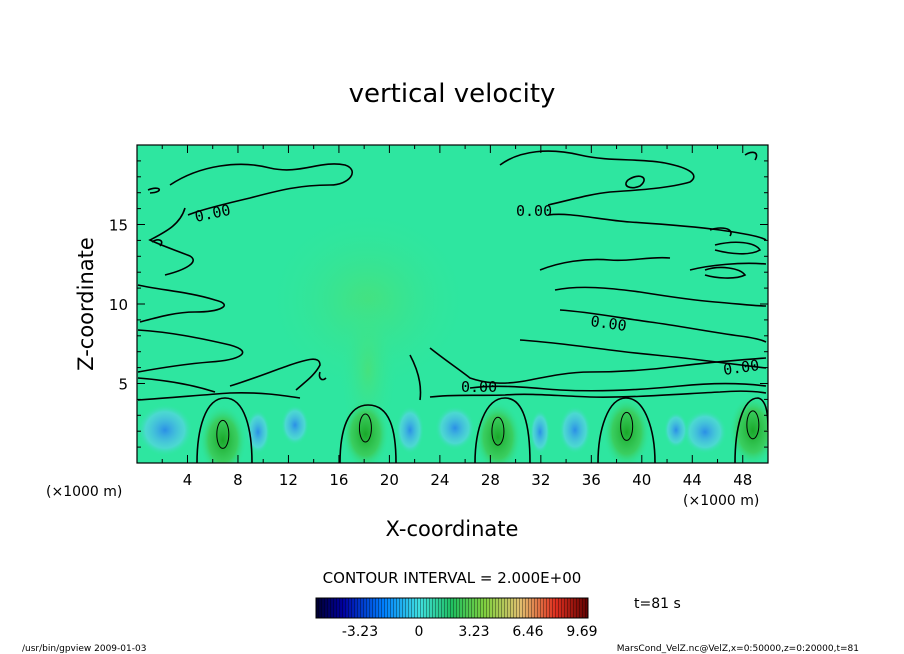  What do you see at coordinates (591, 480) in the screenshot?
I see `x-tick-label: 36` at bounding box center [591, 480].